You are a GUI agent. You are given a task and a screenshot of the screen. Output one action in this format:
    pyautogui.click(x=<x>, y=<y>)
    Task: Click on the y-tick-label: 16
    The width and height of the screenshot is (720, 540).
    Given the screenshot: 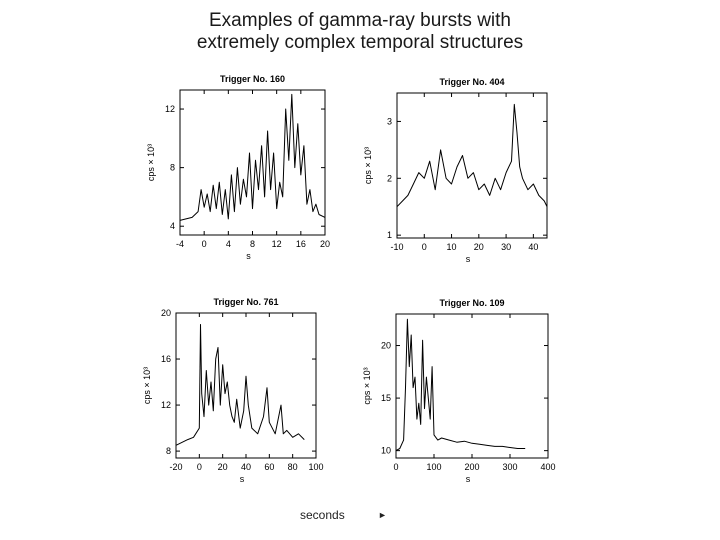 What is the action you would take?
    pyautogui.click(x=166, y=359)
    